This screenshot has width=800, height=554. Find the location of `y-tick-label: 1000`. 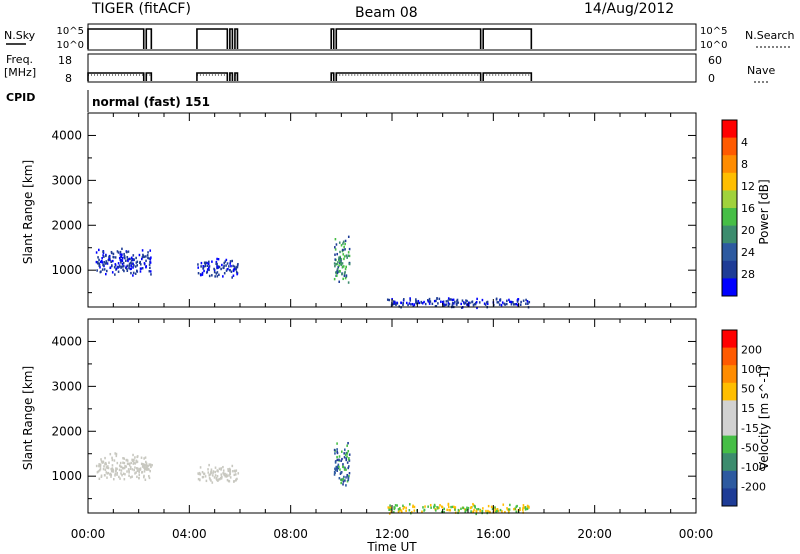

y-tick-label: 1000 is located at coordinates (66, 270).